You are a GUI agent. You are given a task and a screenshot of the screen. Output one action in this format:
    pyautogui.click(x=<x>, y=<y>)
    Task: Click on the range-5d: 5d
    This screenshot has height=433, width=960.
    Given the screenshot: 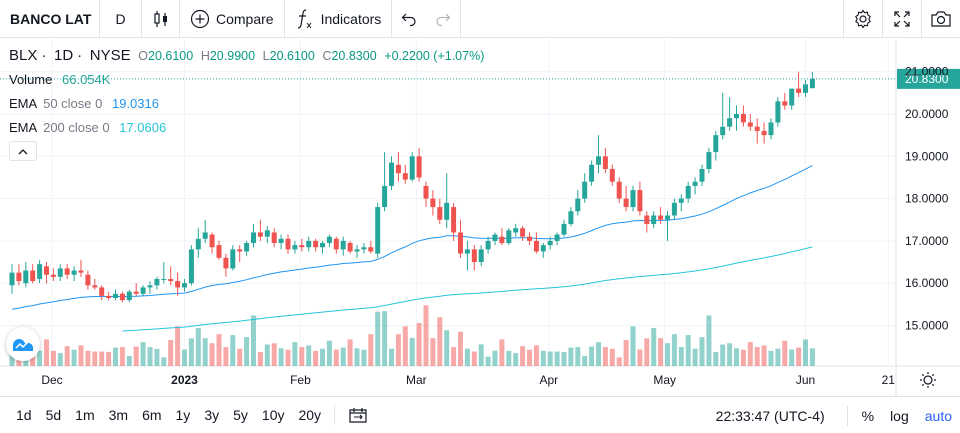 What is the action you would take?
    pyautogui.click(x=53, y=415)
    